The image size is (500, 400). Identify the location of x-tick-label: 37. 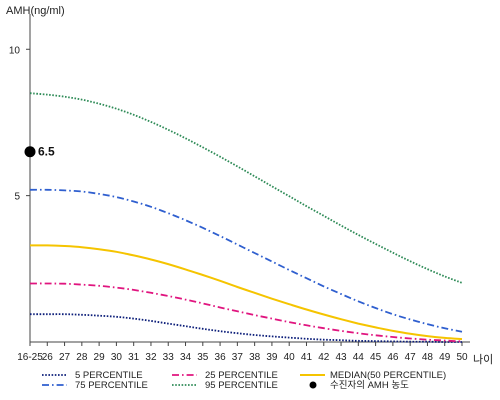
(238, 357).